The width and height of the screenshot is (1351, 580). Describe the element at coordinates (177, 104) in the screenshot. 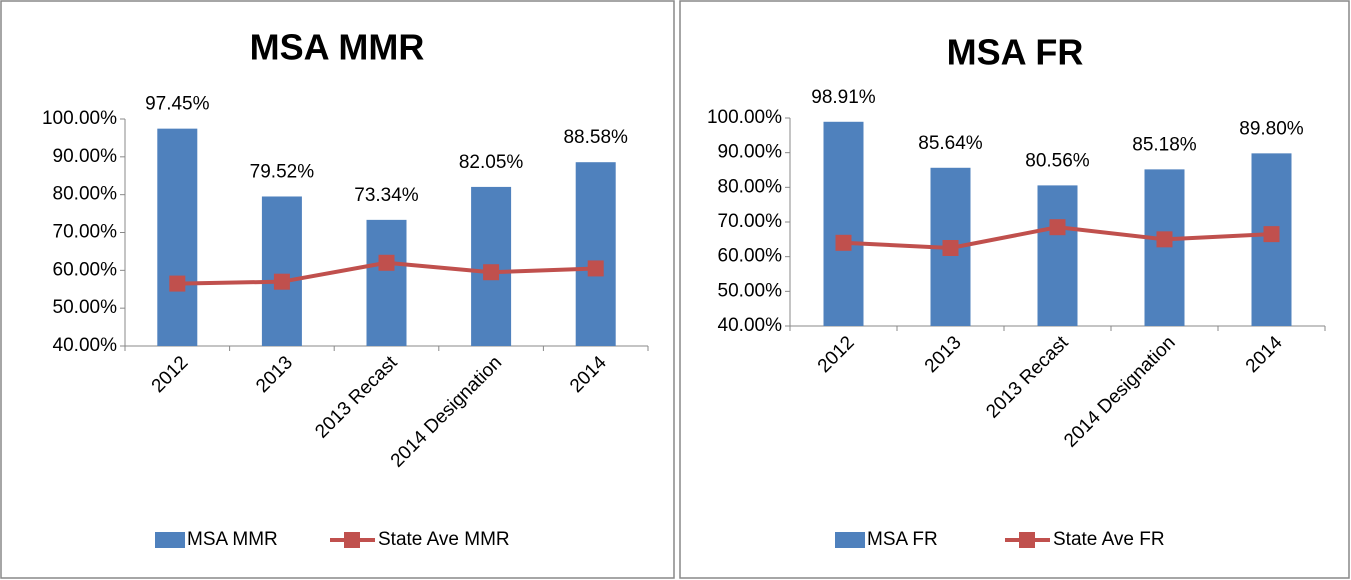

I see `data-label: 97.45%` at that location.